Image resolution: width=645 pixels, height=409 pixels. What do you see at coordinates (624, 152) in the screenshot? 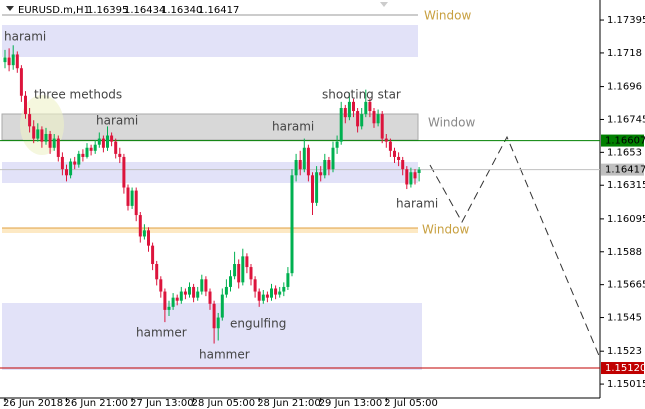
I see `y-tick-label: 1.1653` at bounding box center [624, 152].